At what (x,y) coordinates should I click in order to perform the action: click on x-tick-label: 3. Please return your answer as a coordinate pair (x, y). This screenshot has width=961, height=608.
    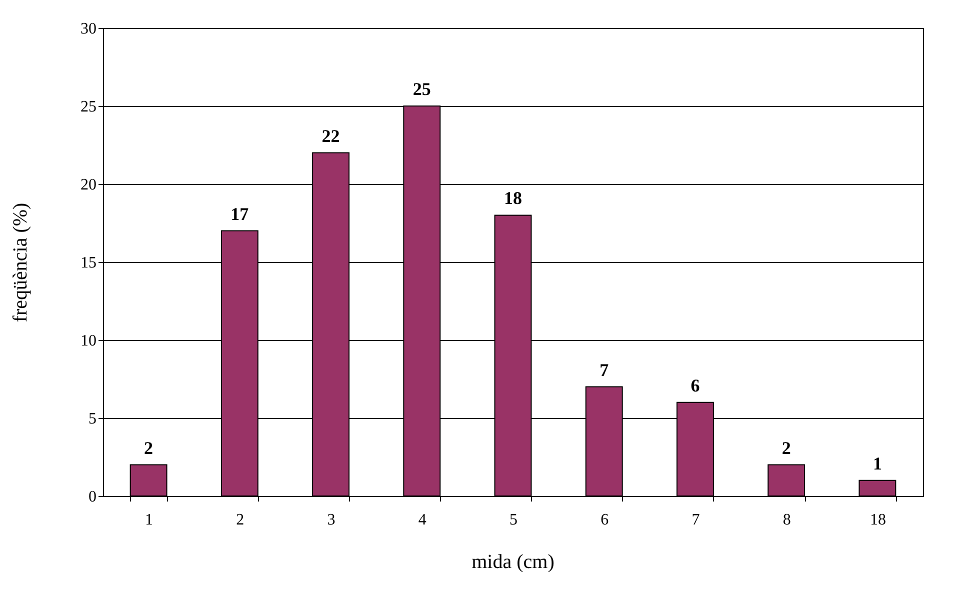
    Looking at the image, I should click on (331, 520).